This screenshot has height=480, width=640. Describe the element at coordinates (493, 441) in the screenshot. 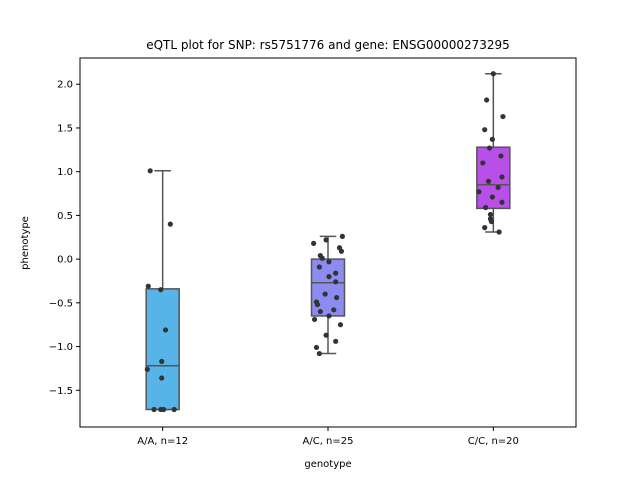

I see `x-tick-label: C/C, n=20` at that location.